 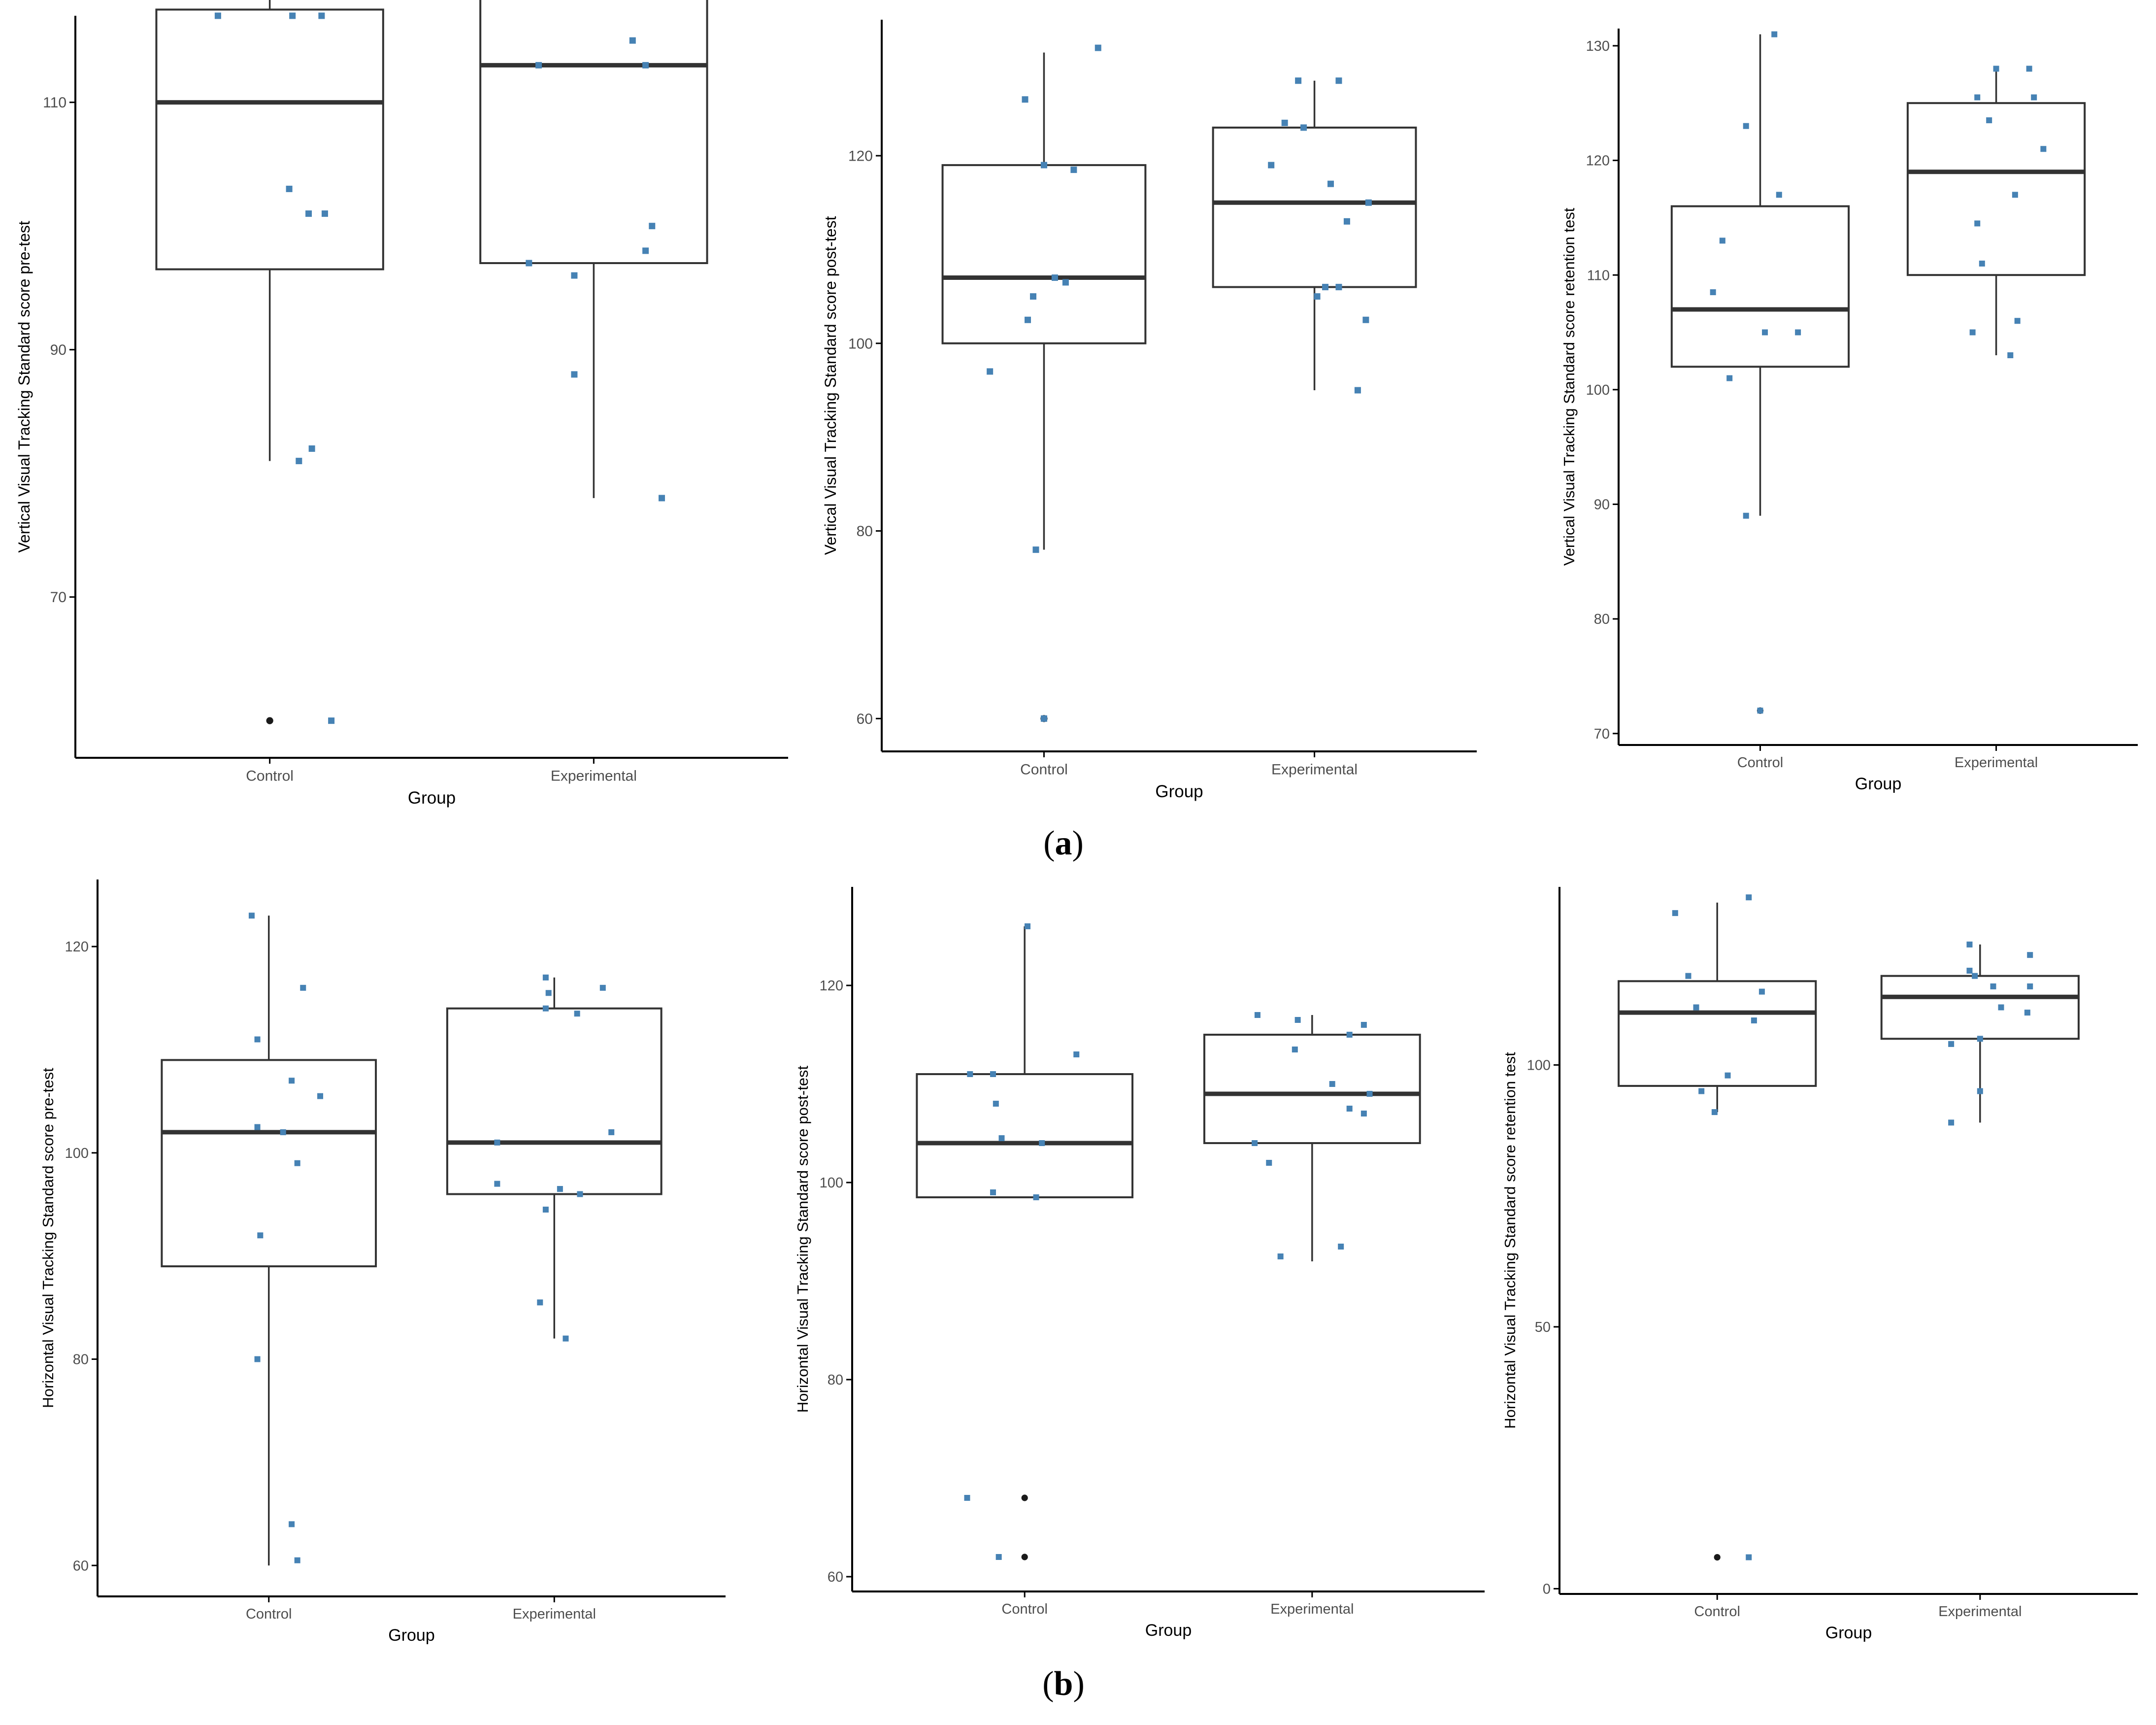 What do you see at coordinates (1063, 1684) in the screenshot?
I see `panel-caption-b: (b)` at bounding box center [1063, 1684].